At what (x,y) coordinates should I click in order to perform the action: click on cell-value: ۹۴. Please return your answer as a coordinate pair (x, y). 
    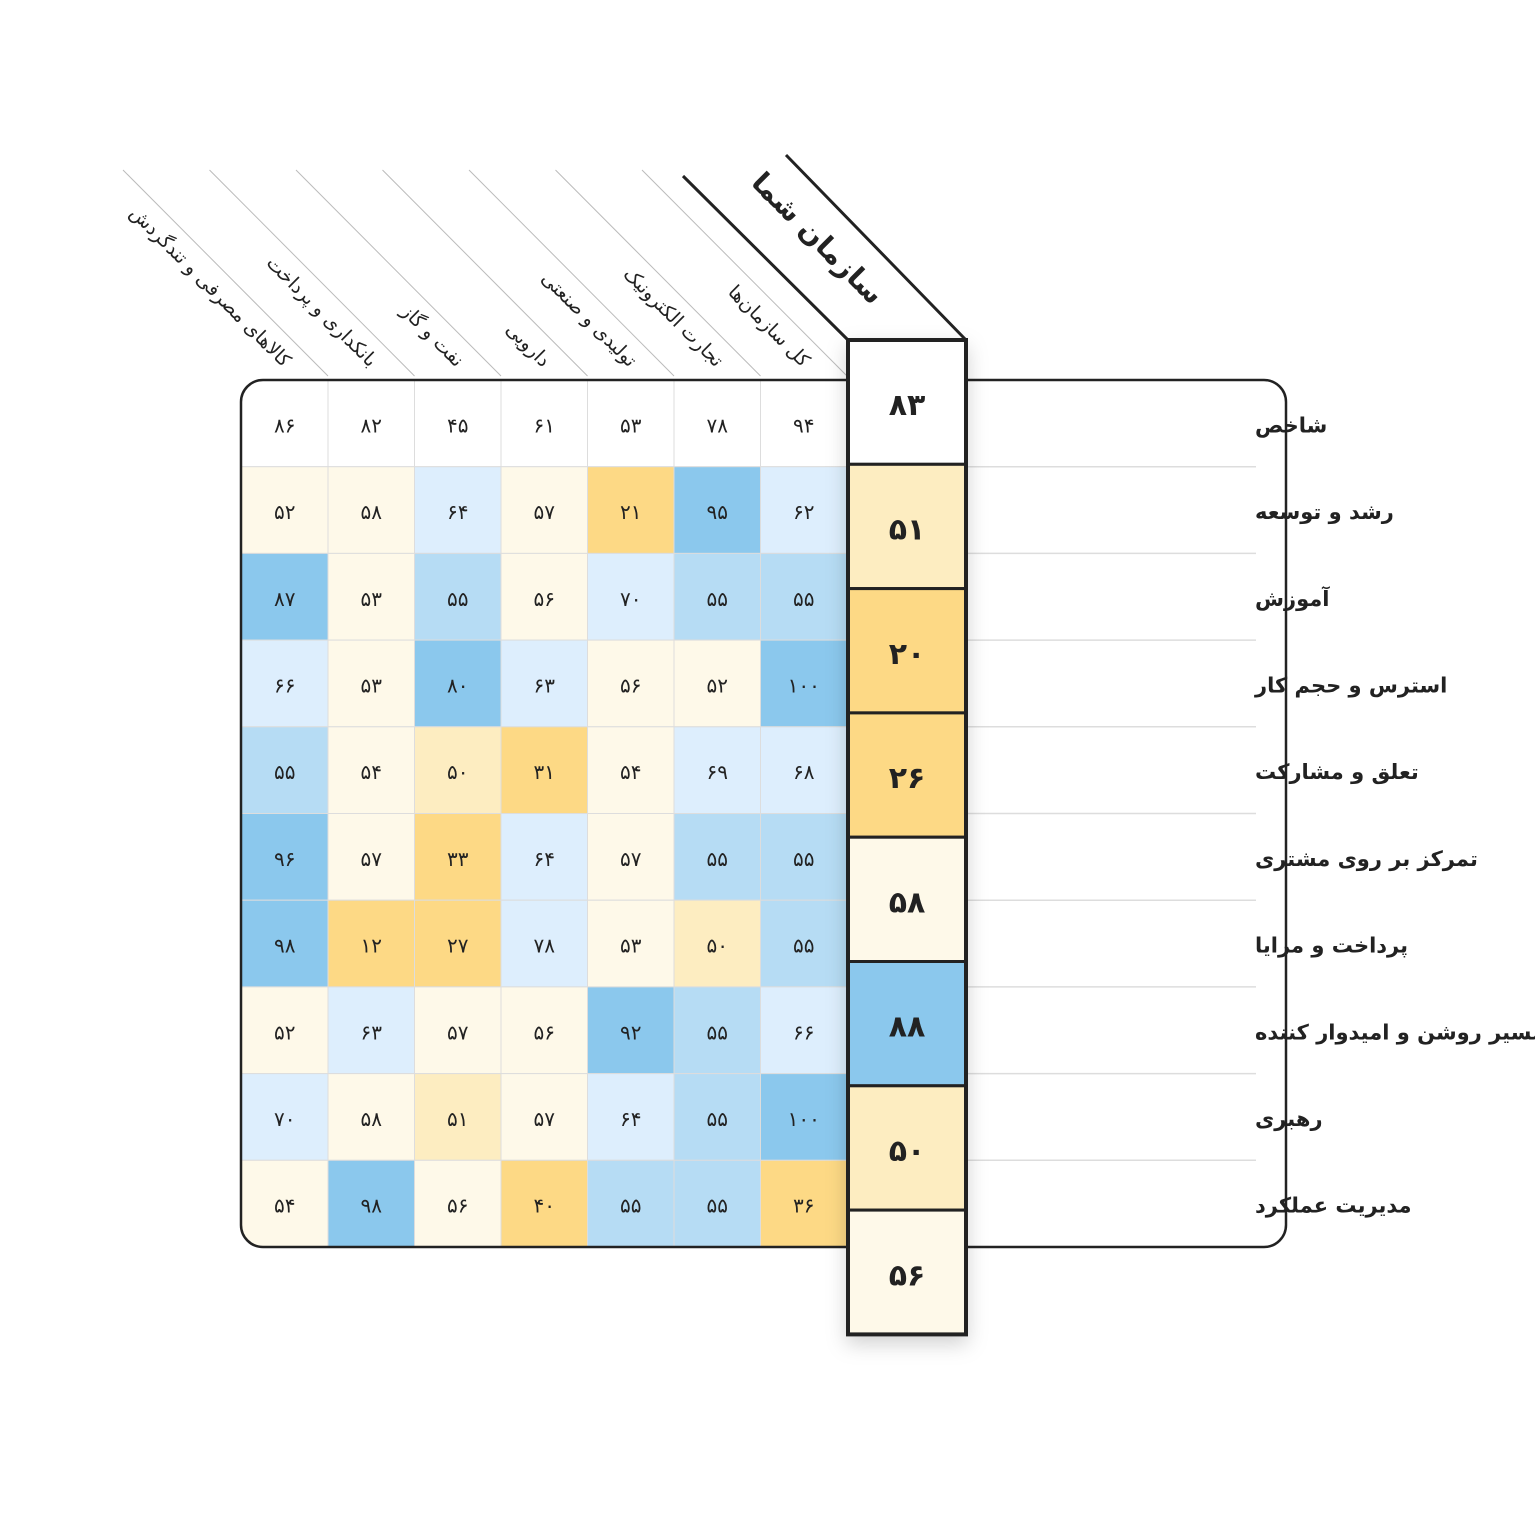
    Looking at the image, I should click on (803, 425).